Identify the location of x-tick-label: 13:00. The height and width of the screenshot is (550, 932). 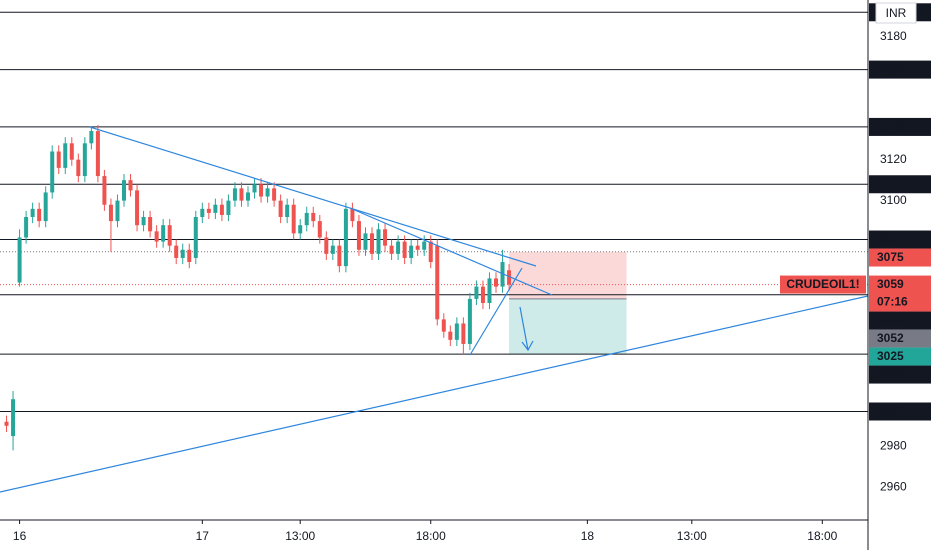
(692, 536).